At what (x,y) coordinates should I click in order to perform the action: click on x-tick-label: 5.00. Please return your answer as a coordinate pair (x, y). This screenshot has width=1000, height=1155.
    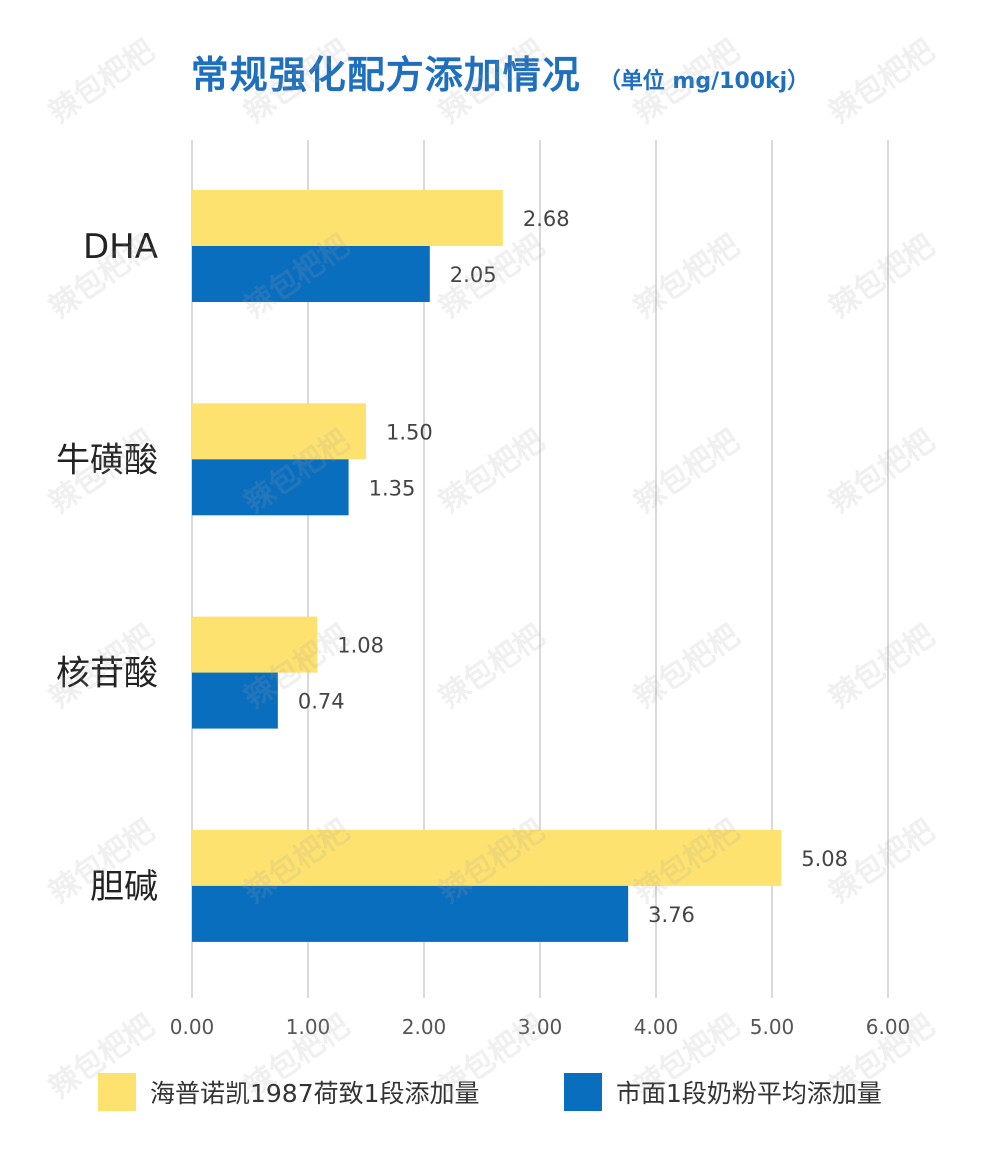
    Looking at the image, I should click on (772, 1027).